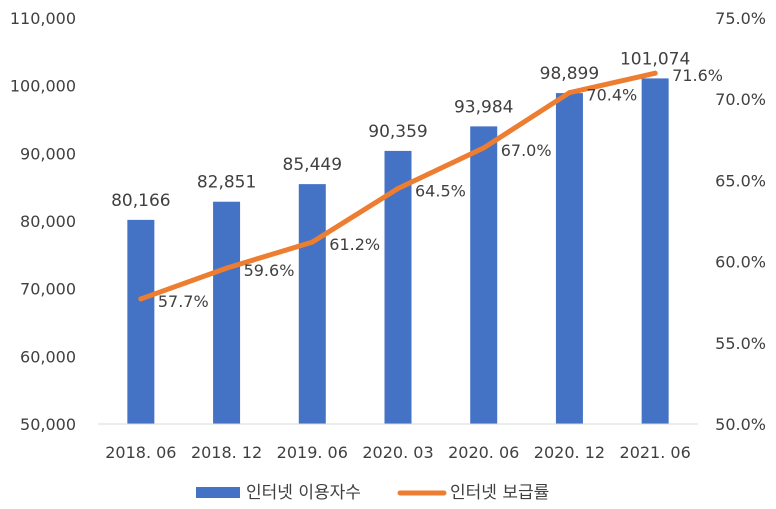 This screenshot has height=509, width=776. I want to click on x-axis-tick-label: 2021. 06, so click(655, 452).